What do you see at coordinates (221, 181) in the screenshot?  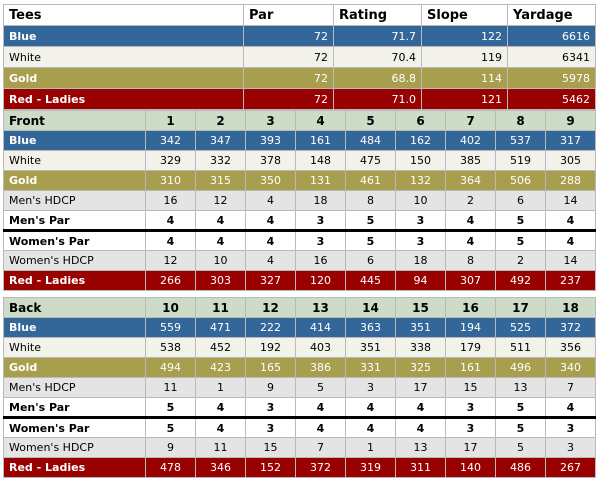 I see `hole-value: 315` at bounding box center [221, 181].